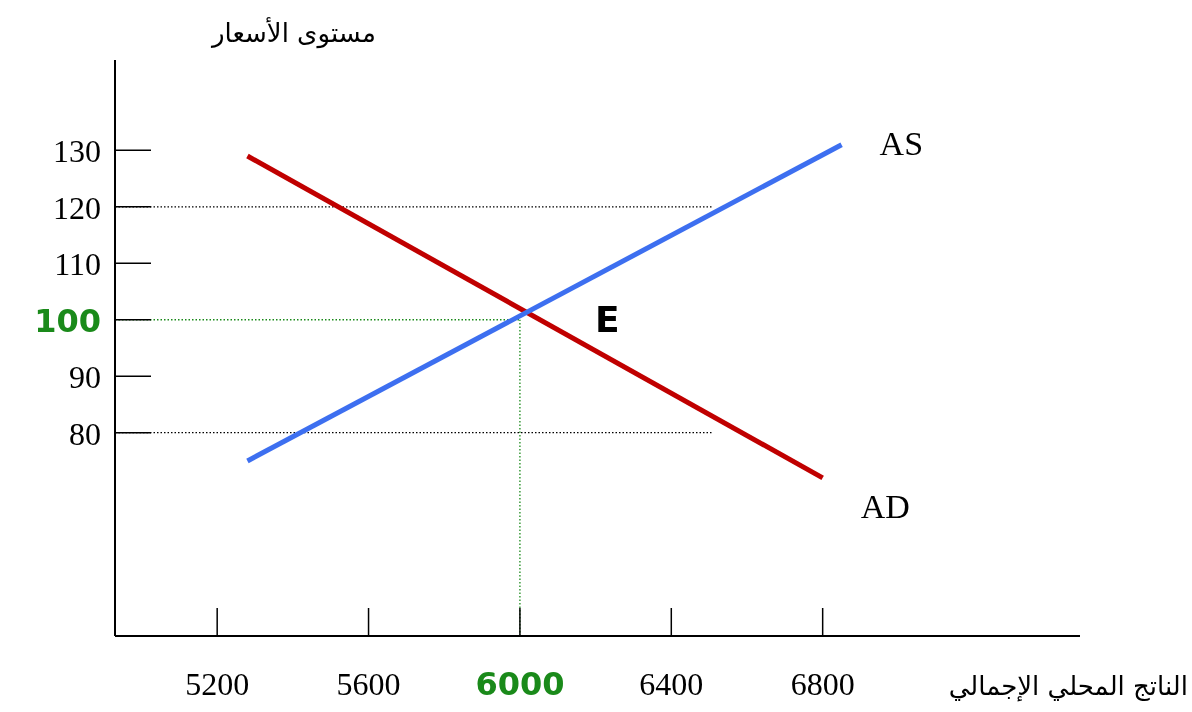 The width and height of the screenshot is (1192, 712). Describe the element at coordinates (607, 319) in the screenshot. I see `annotation: E` at that location.